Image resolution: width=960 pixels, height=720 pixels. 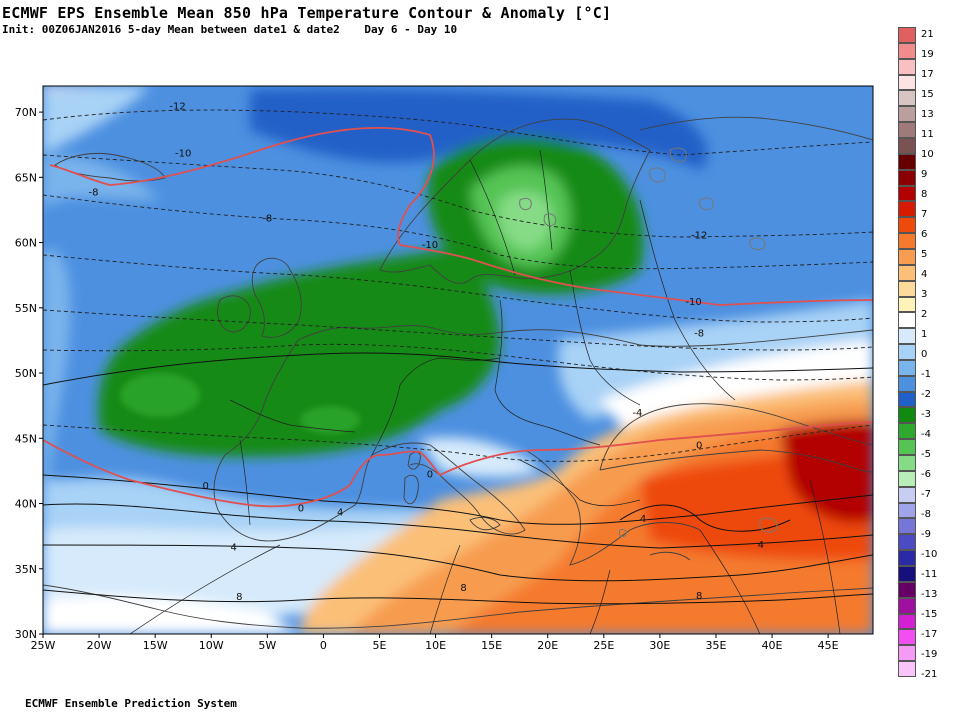 What do you see at coordinates (547, 372) in the screenshot?
I see `border-central-europe` at bounding box center [547, 372].